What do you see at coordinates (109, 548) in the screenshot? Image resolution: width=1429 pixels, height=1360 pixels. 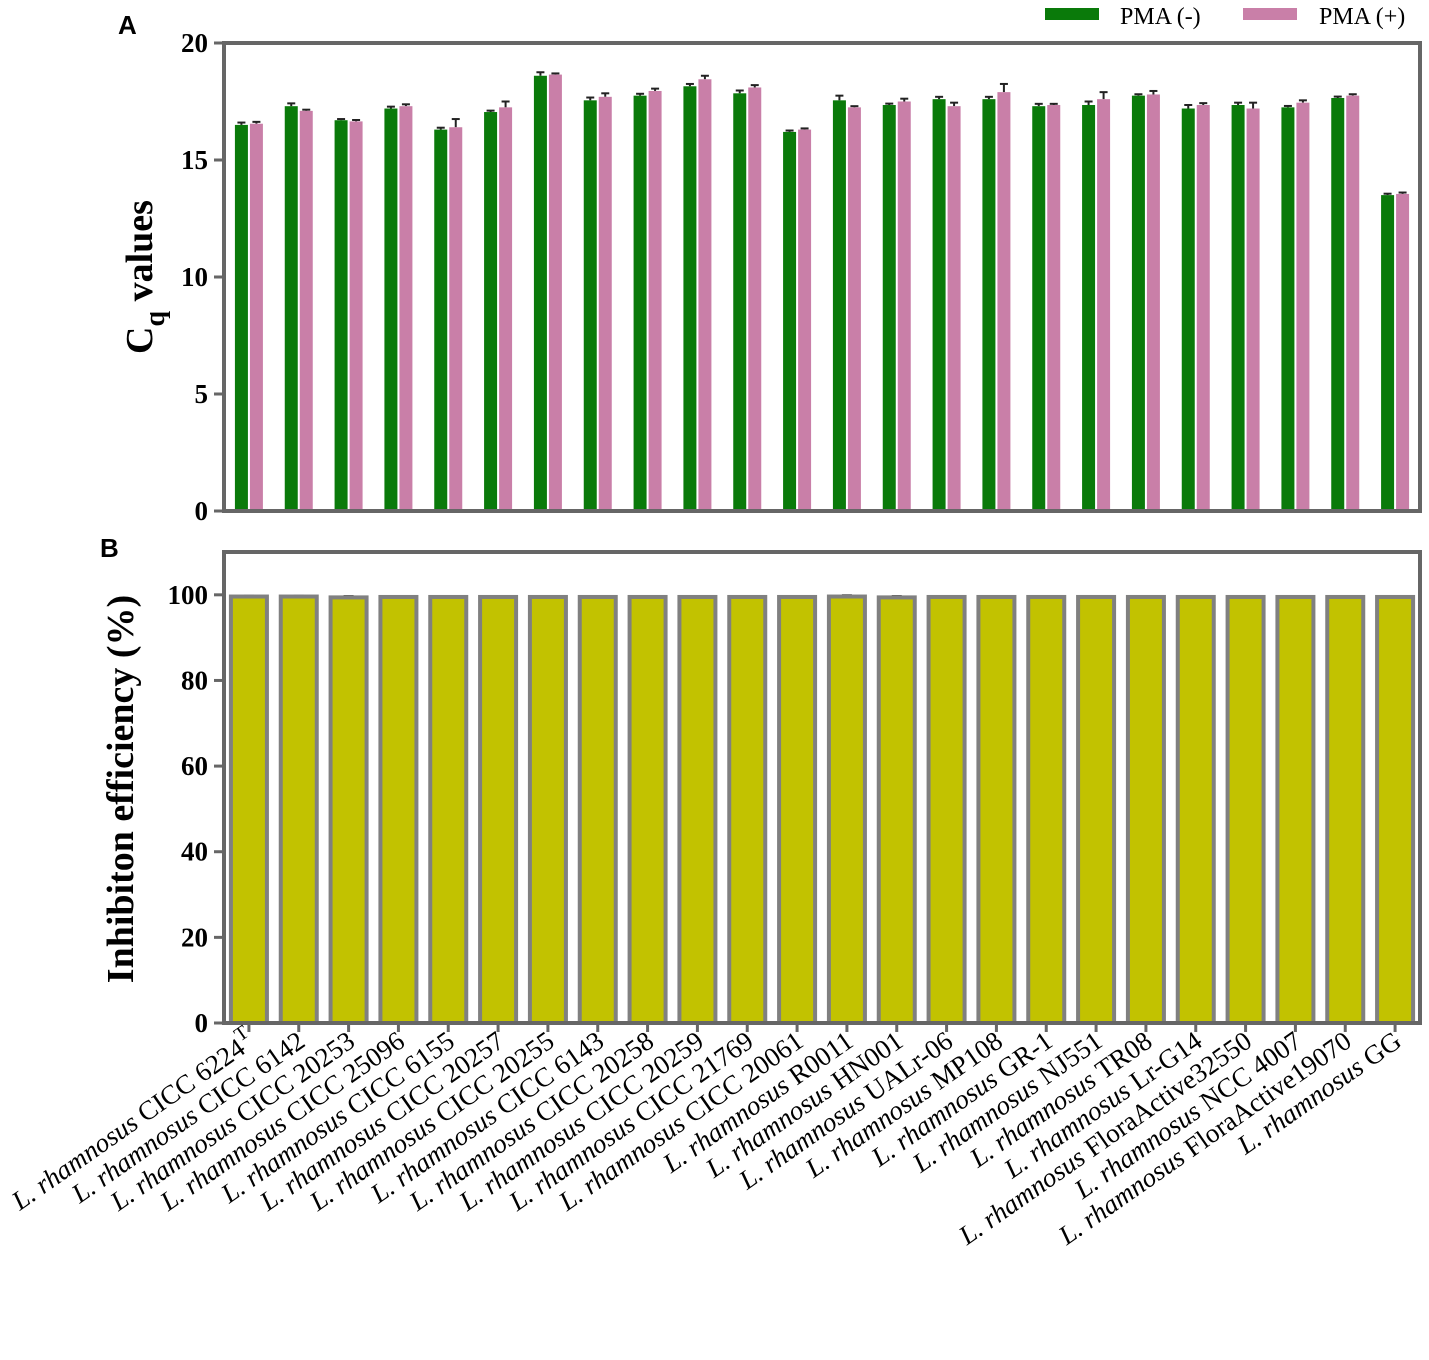 I see `panel-letter-b: B` at bounding box center [109, 548].